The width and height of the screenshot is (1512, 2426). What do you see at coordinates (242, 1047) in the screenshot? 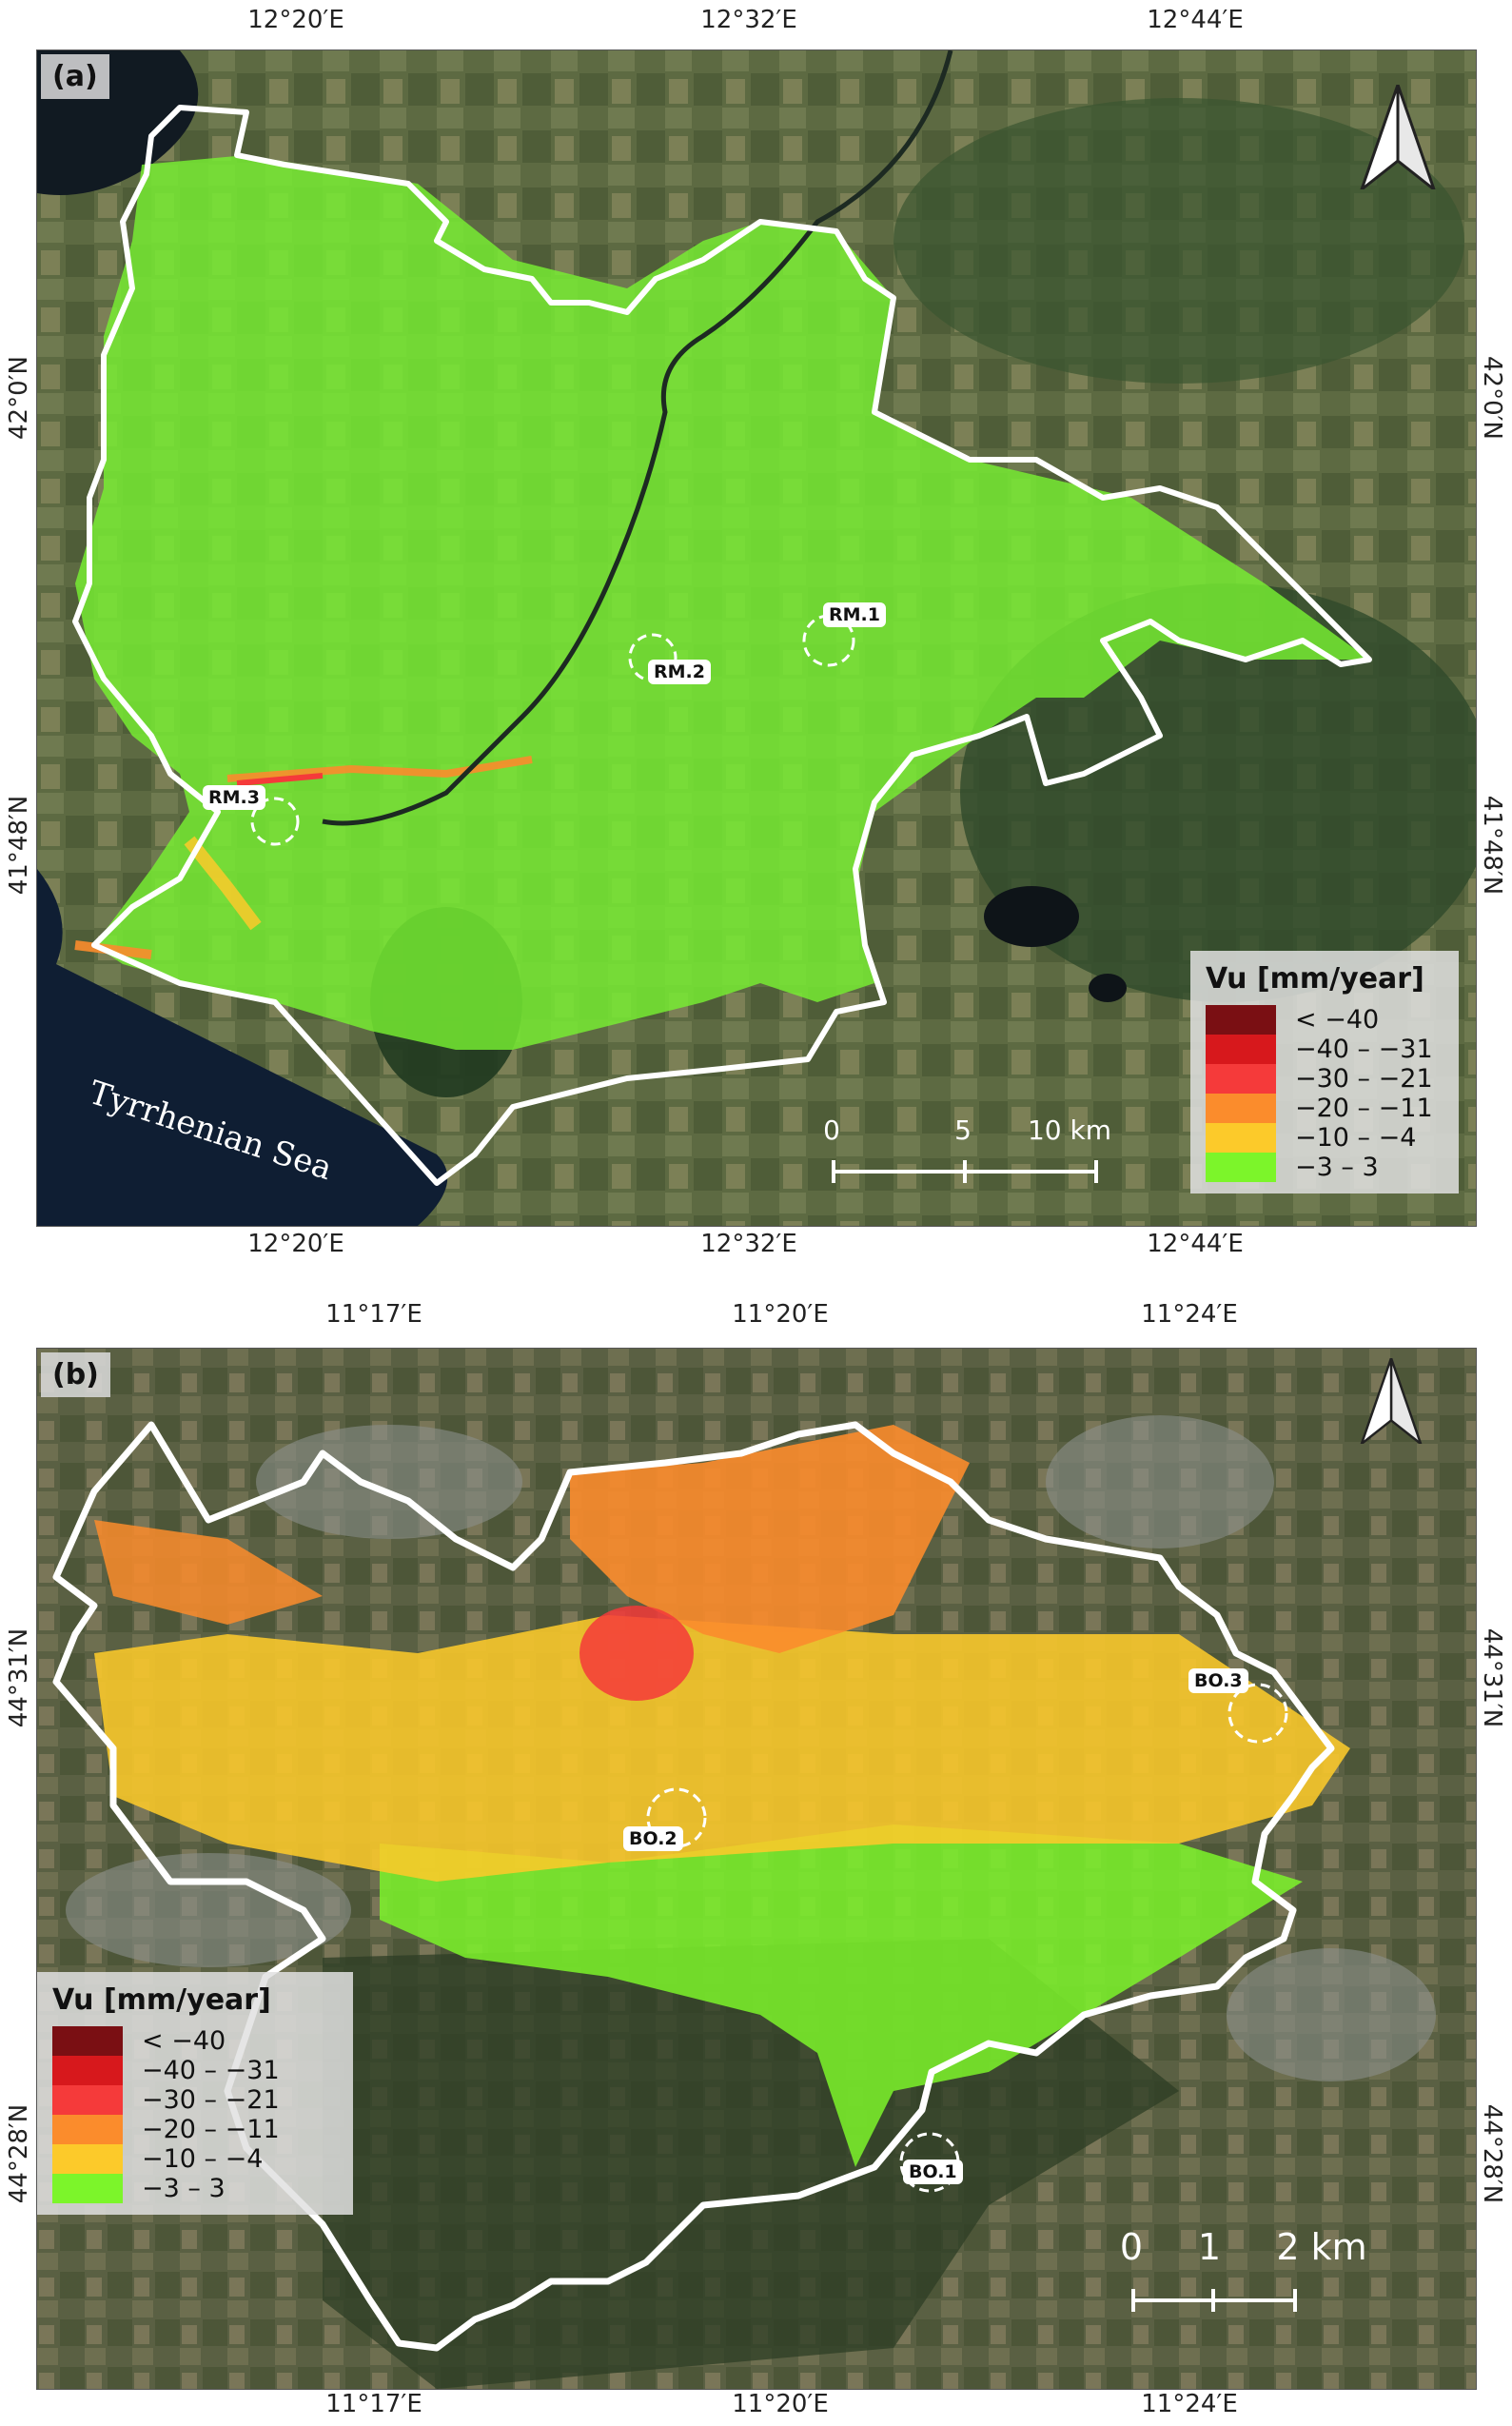
I see `tyrrhenian-sea` at bounding box center [242, 1047].